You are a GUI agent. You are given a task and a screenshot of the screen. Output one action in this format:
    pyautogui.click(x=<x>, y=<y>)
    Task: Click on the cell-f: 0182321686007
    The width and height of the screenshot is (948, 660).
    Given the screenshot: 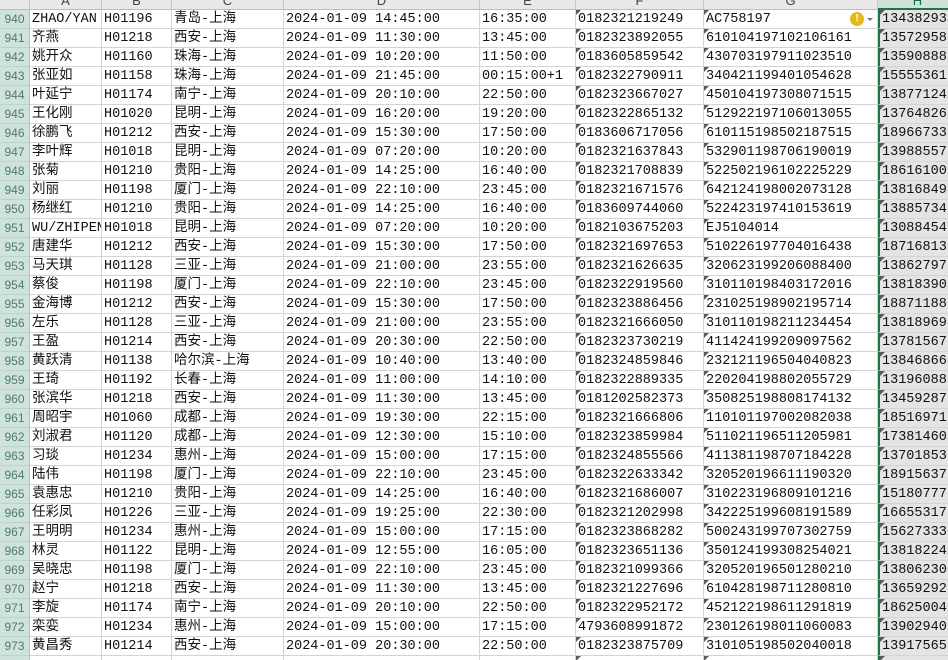 What is the action you would take?
    pyautogui.click(x=640, y=494)
    